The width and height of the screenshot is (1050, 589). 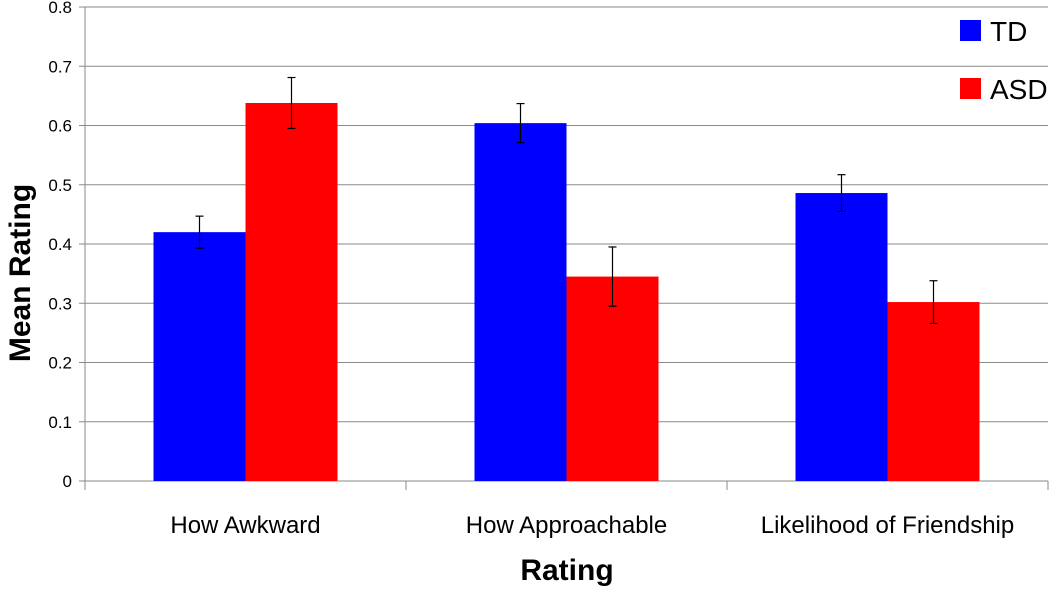 I want to click on y-tick-label: 0.6, so click(x=60, y=126).